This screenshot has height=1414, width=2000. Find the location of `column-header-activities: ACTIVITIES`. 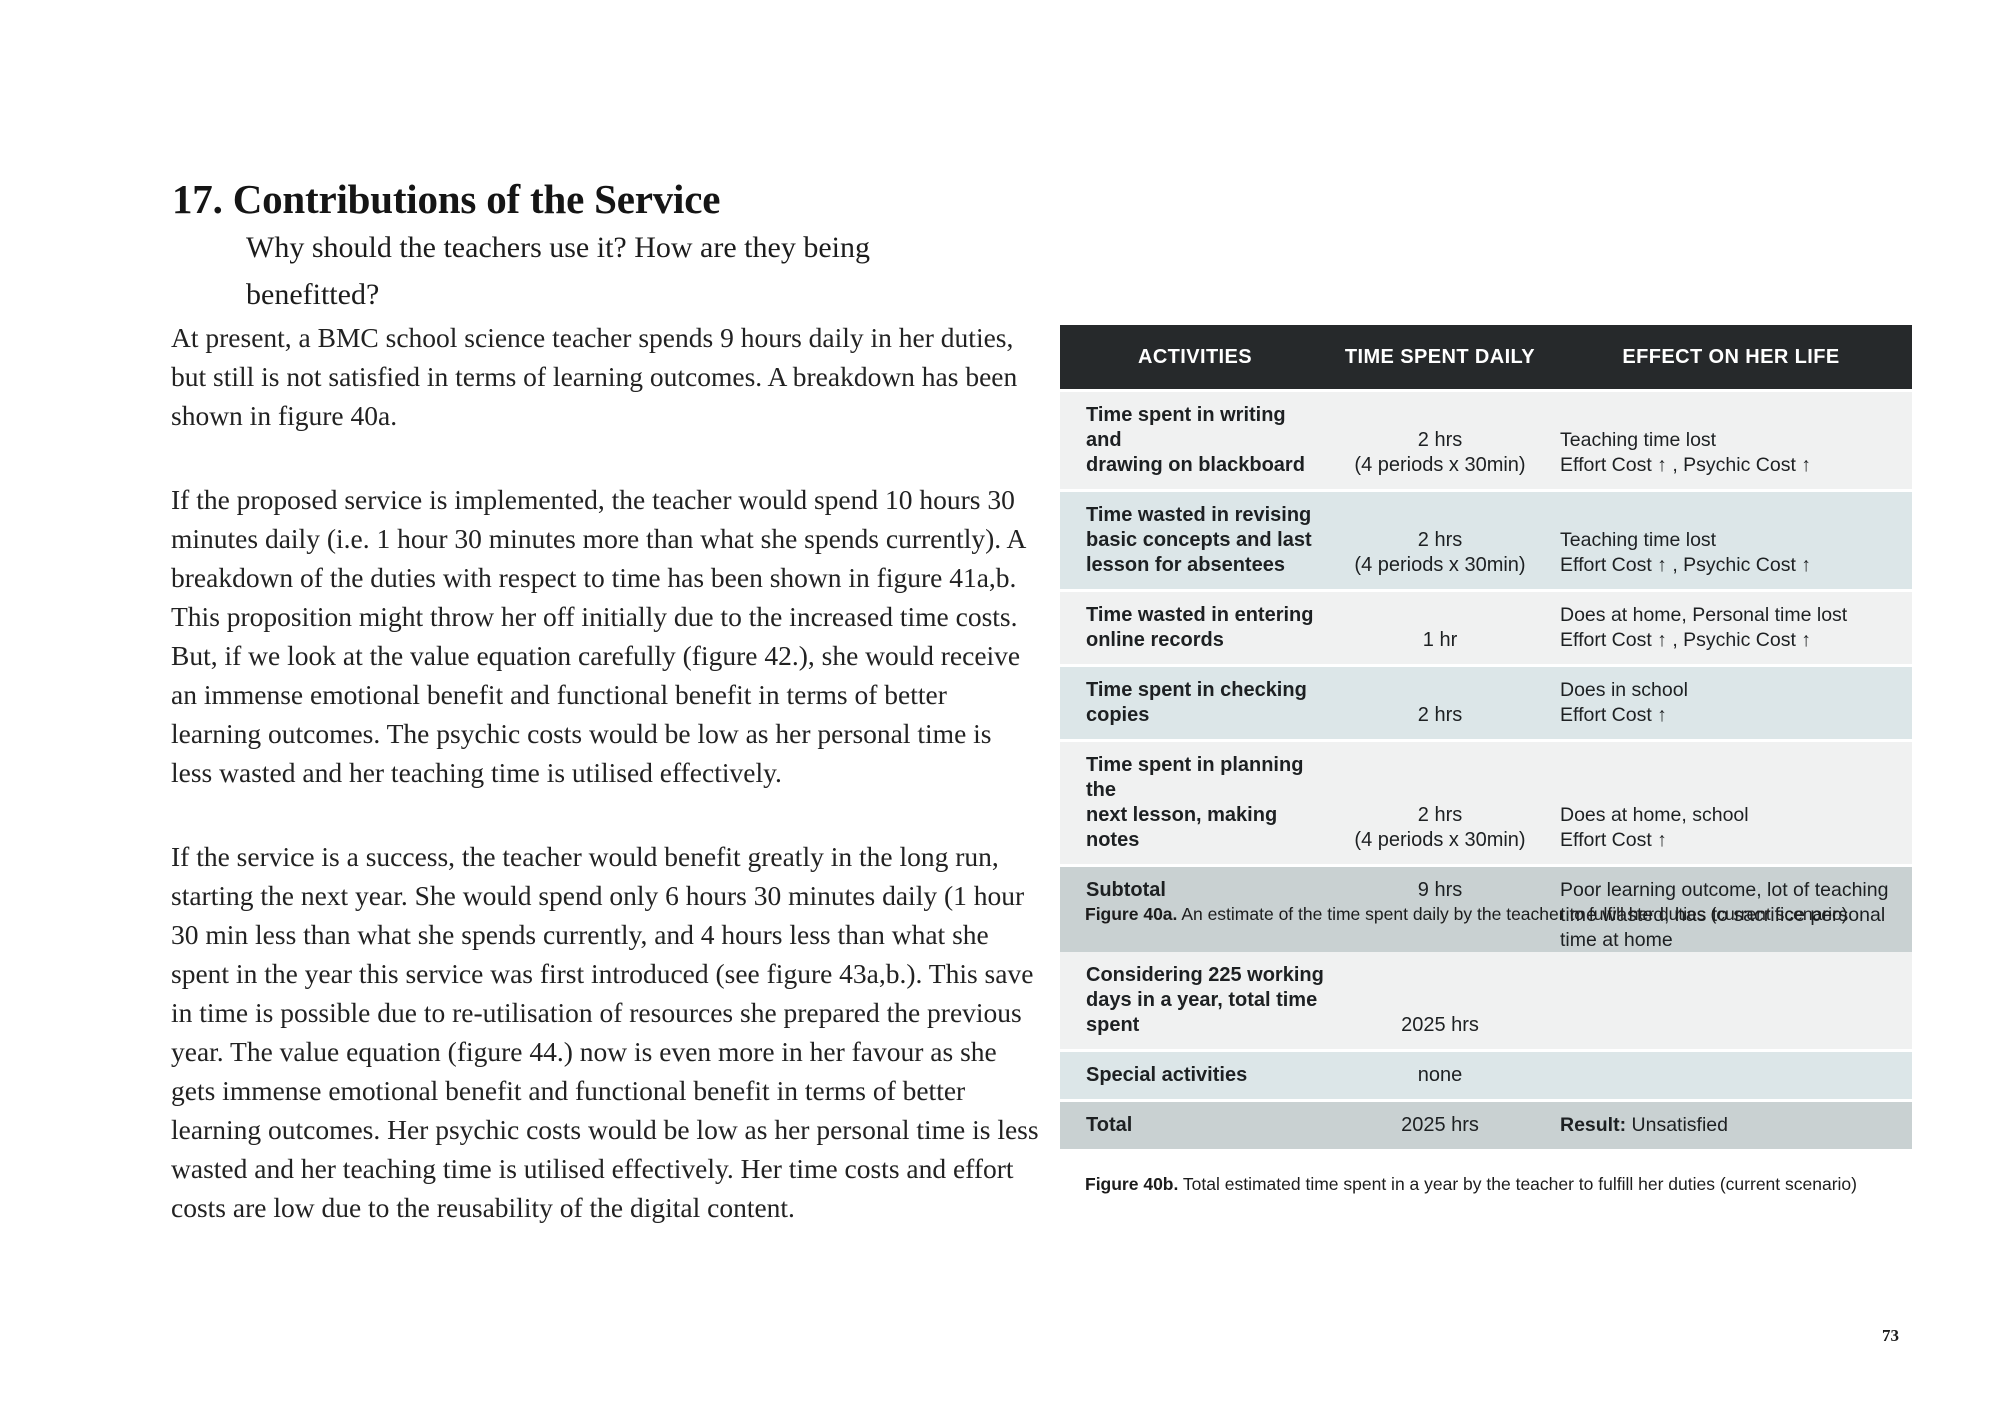

column-header-activities: ACTIVITIES is located at coordinates (1194, 356).